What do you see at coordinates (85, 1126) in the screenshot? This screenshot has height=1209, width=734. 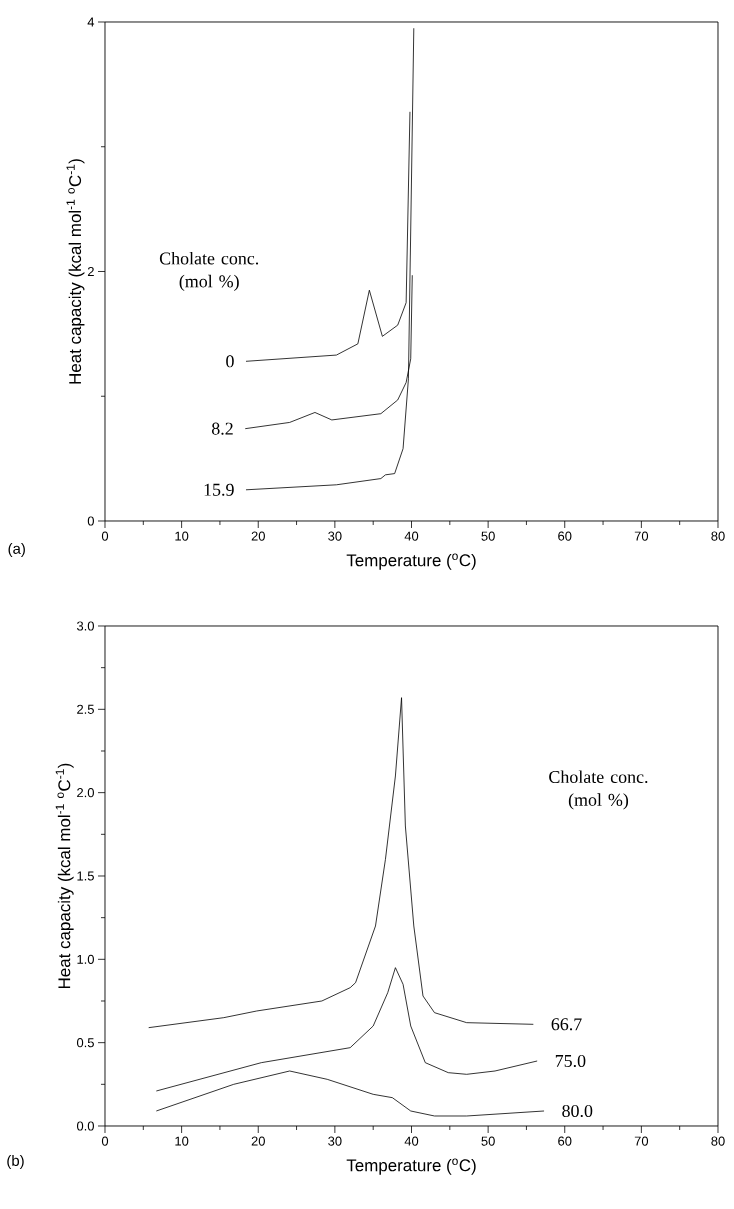 I see `y-tick-label: 0.0` at bounding box center [85, 1126].